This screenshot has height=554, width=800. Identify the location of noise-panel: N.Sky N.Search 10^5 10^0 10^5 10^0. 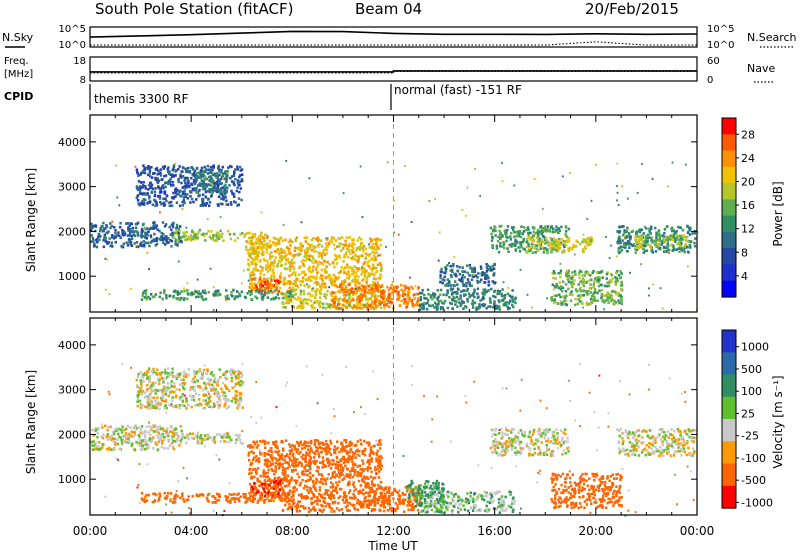
(399, 37).